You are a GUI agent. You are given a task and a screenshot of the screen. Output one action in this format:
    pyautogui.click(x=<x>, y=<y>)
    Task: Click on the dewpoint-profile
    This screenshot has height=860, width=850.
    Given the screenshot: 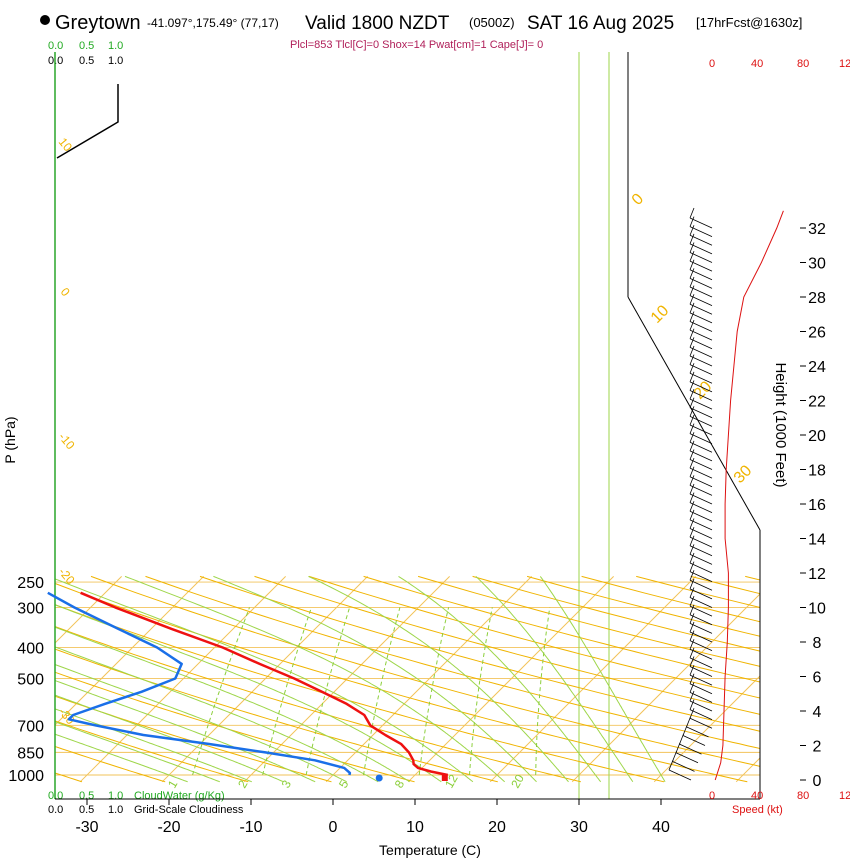 What is the action you would take?
    pyautogui.click(x=199, y=683)
    